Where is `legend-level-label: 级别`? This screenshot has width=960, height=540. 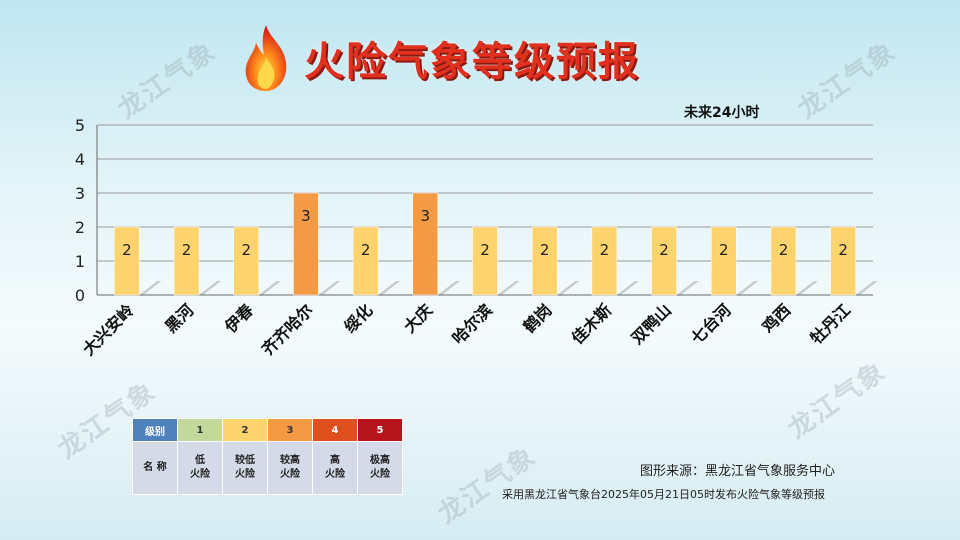 legend-level-label: 级别 is located at coordinates (155, 430).